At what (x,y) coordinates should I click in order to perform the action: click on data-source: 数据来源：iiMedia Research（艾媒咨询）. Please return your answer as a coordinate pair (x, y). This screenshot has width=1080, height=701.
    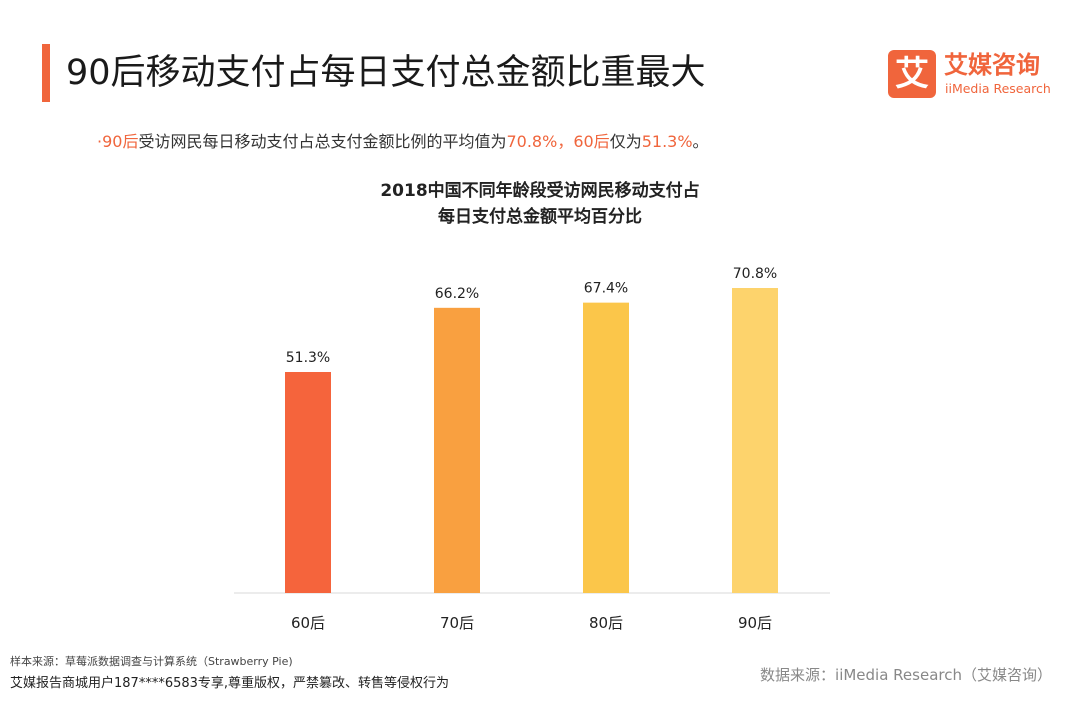
    Looking at the image, I should click on (906, 675).